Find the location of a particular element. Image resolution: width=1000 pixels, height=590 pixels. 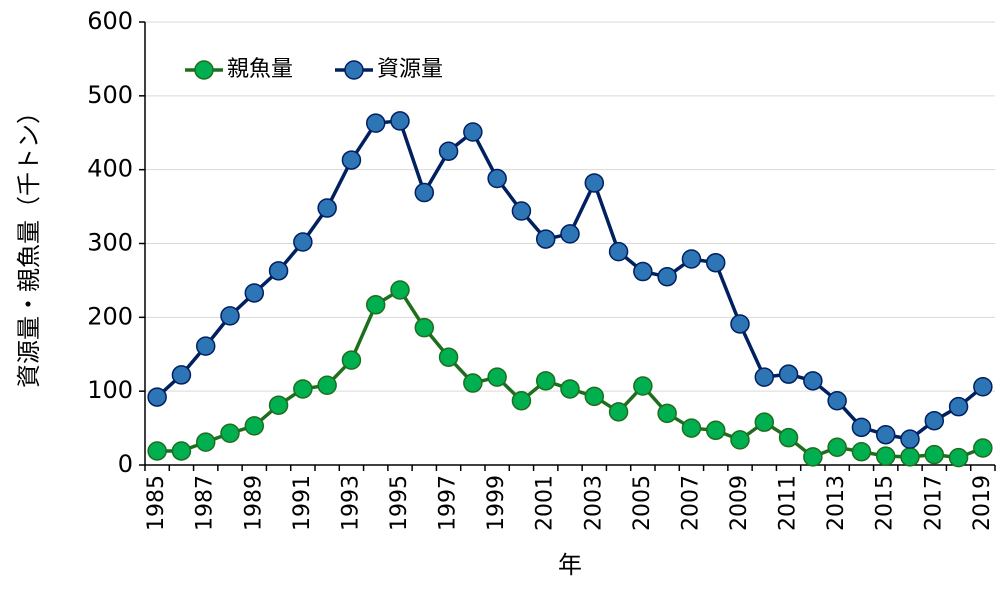

legend-label: 親魚量 is located at coordinates (260, 69).